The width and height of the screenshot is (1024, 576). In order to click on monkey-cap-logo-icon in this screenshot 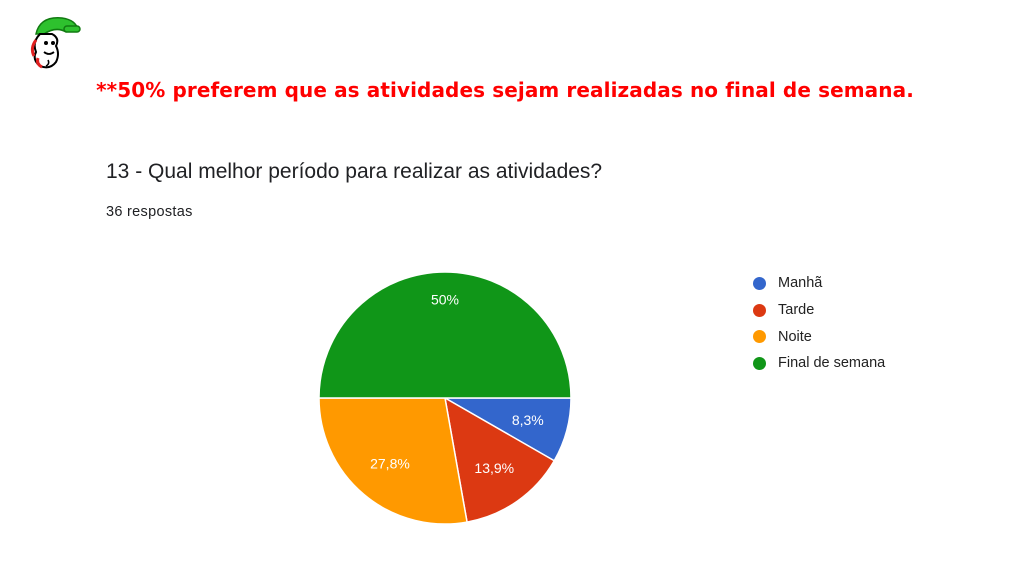, I will do `click(55, 43)`.